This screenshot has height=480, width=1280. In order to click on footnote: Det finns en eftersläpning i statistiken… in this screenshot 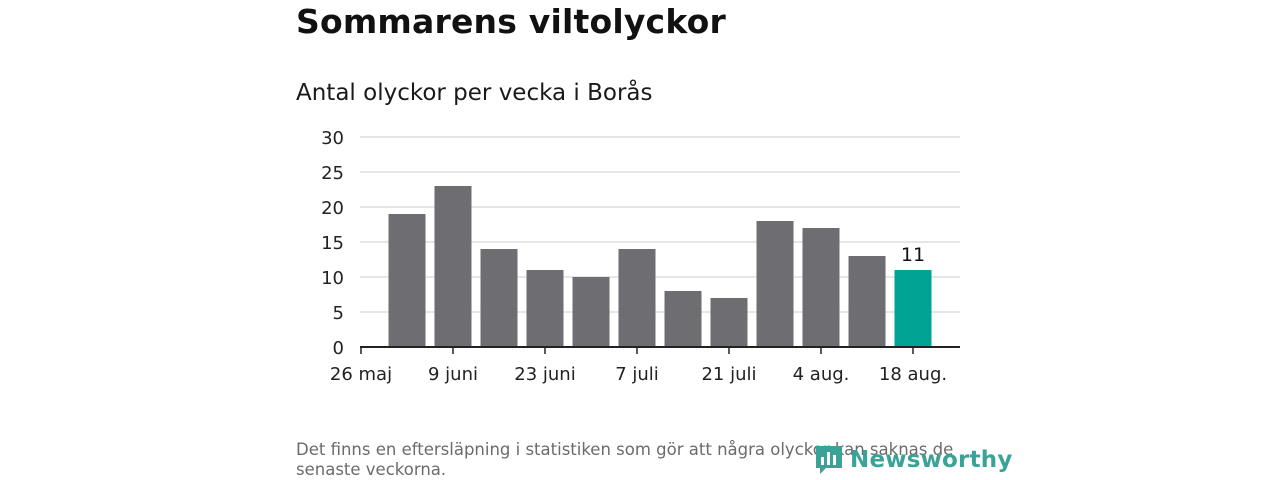, I will do `click(625, 459)`.